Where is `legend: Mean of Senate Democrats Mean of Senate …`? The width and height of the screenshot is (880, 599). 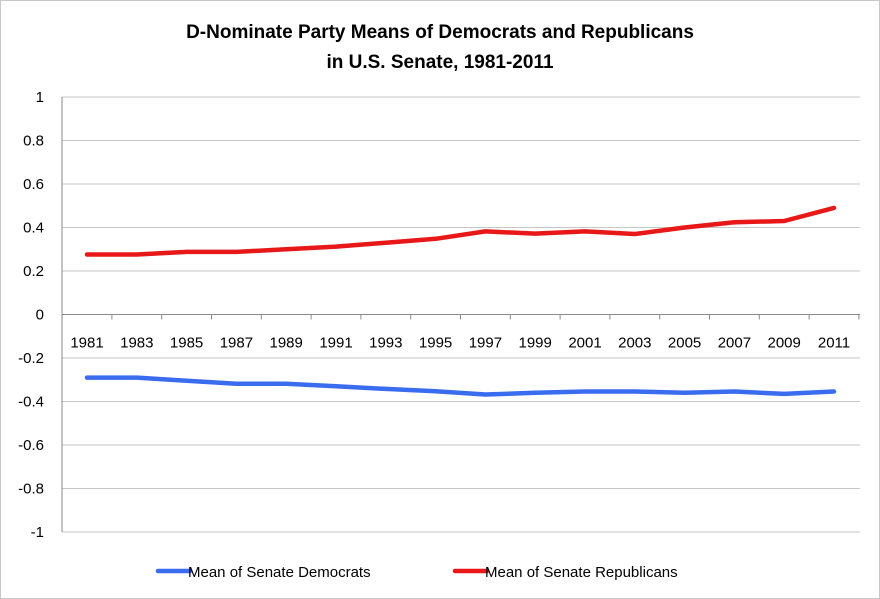
legend: Mean of Senate Democrats Mean of Senate … is located at coordinates (416, 572).